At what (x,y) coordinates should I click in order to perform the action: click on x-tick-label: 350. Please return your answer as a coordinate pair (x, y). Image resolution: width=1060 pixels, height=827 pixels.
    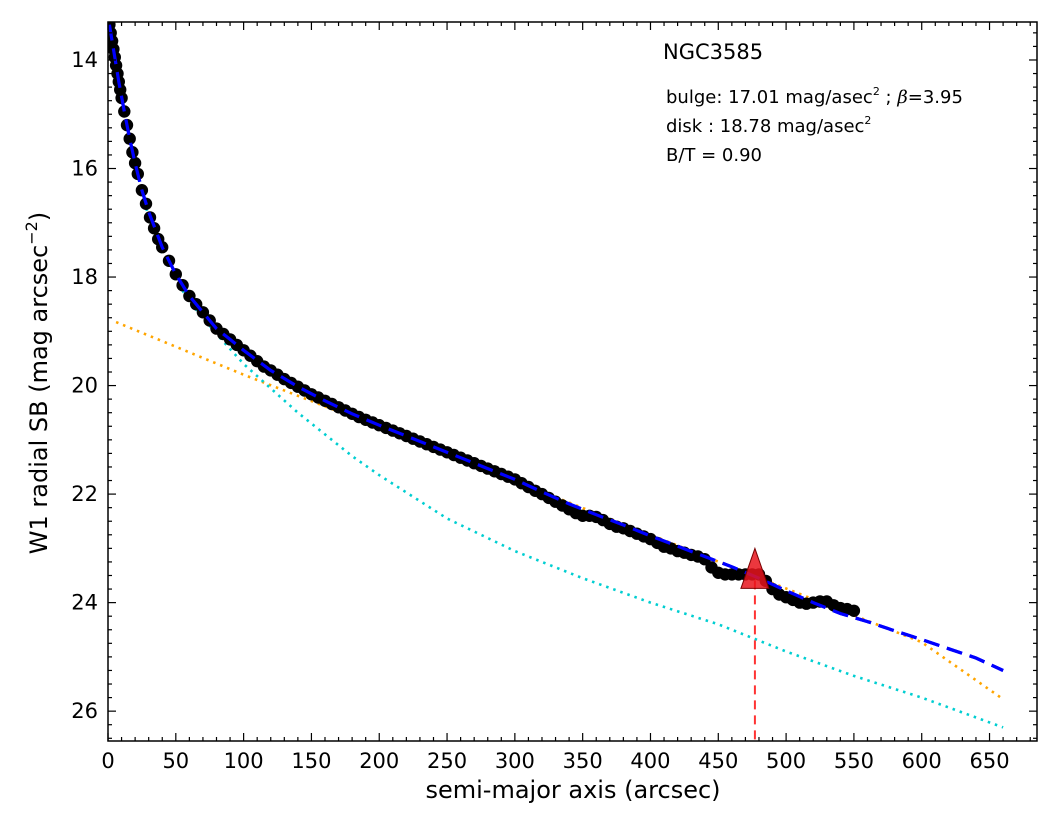
    Looking at the image, I should click on (583, 761).